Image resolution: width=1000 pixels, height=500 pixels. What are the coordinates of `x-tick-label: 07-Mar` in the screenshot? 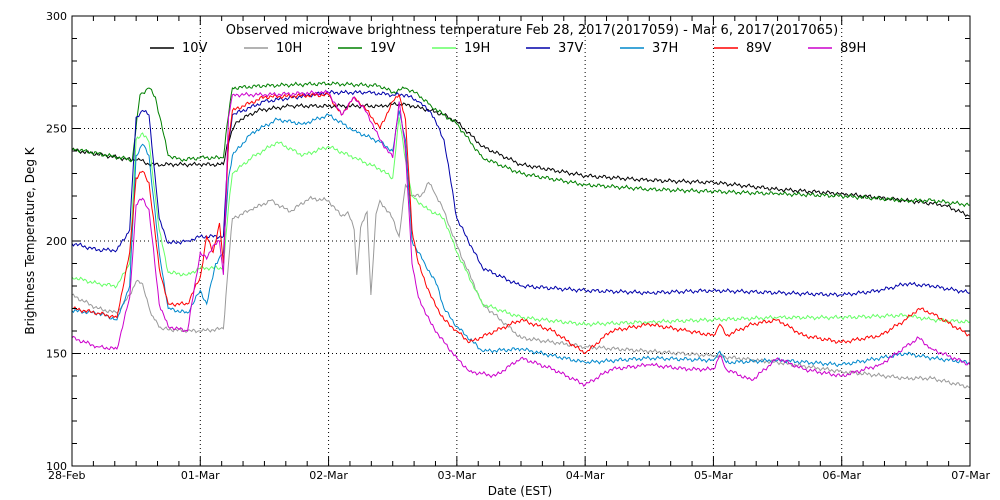 It's located at (970, 475).